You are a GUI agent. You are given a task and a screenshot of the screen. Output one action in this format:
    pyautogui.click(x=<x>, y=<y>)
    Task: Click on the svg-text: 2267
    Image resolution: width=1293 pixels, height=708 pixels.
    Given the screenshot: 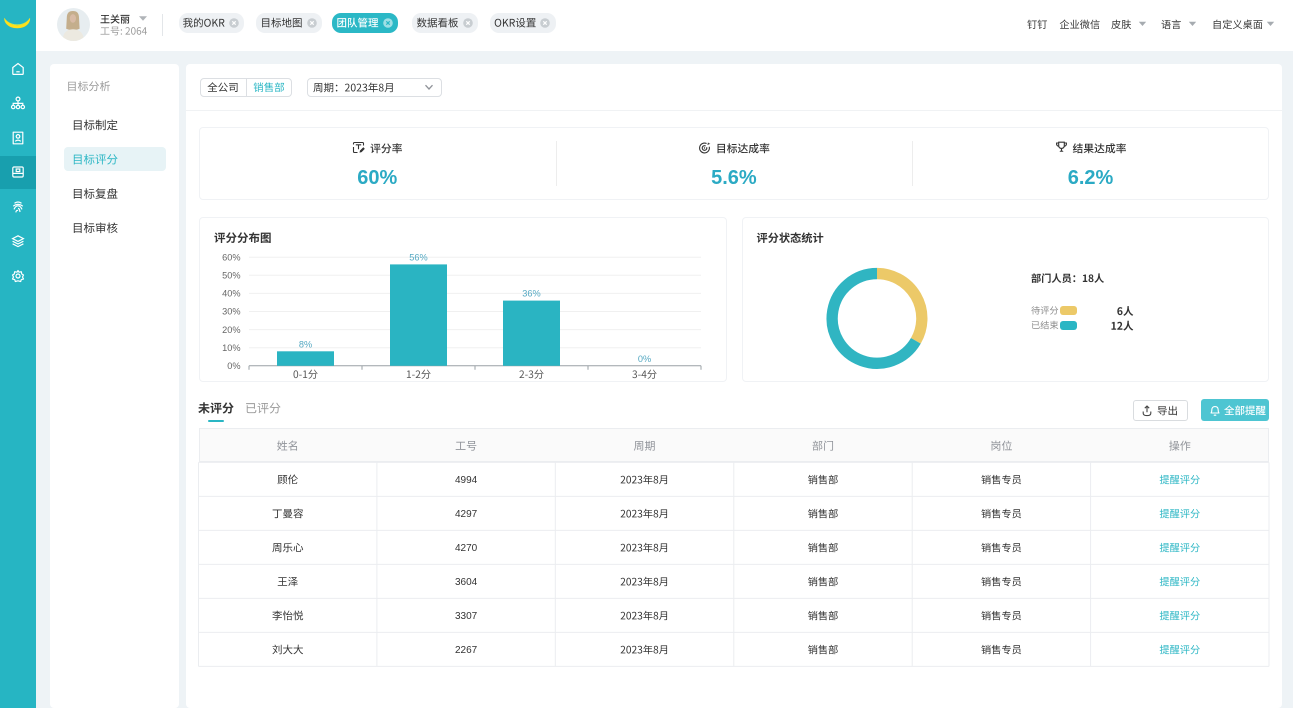 What is the action you would take?
    pyautogui.click(x=466, y=650)
    